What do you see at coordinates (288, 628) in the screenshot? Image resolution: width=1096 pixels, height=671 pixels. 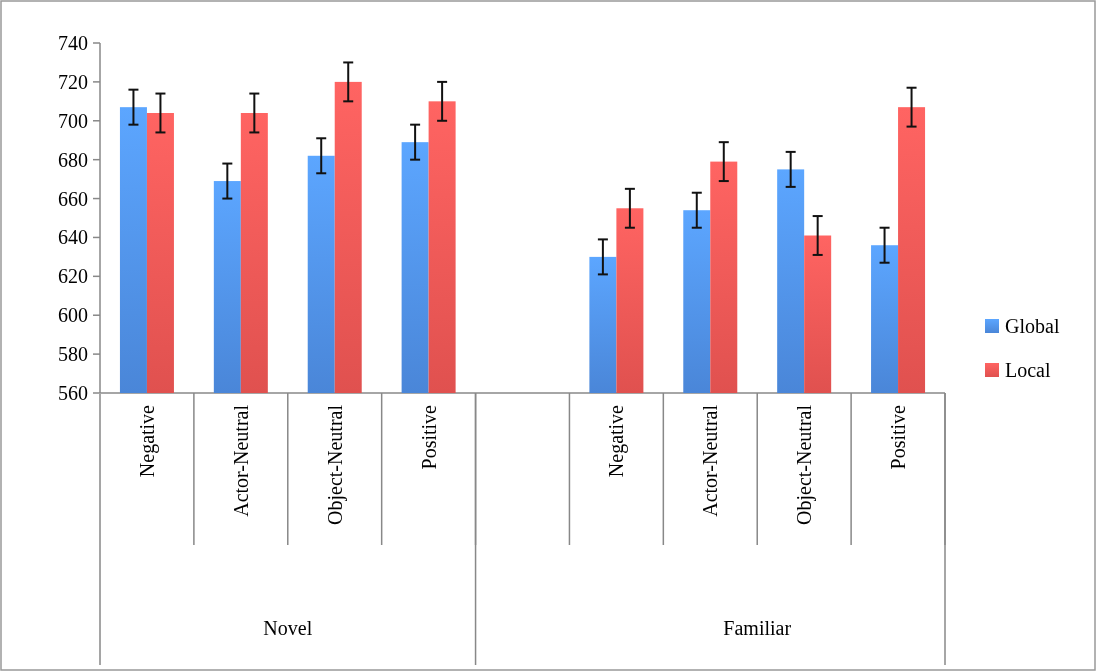 I see `text: Novel` at bounding box center [288, 628].